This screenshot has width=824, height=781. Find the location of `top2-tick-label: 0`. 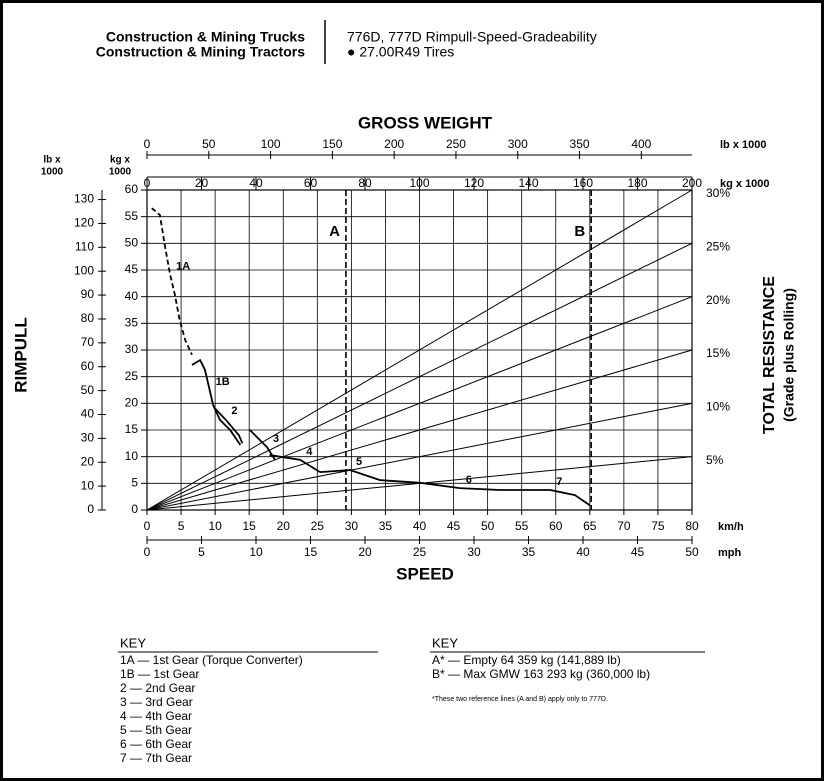

top2-tick-label: 0 is located at coordinates (147, 144).